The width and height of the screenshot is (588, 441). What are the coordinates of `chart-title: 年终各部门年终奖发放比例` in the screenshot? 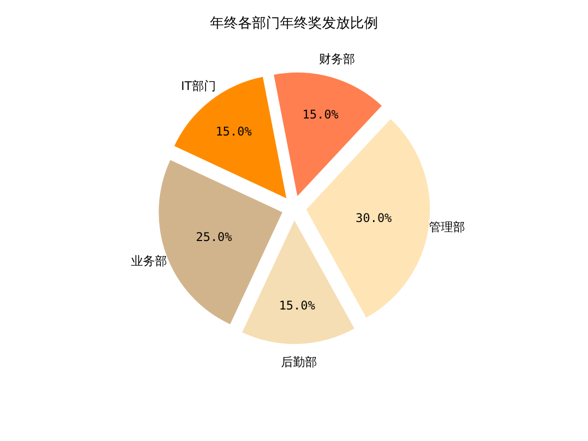 It's located at (294, 23).